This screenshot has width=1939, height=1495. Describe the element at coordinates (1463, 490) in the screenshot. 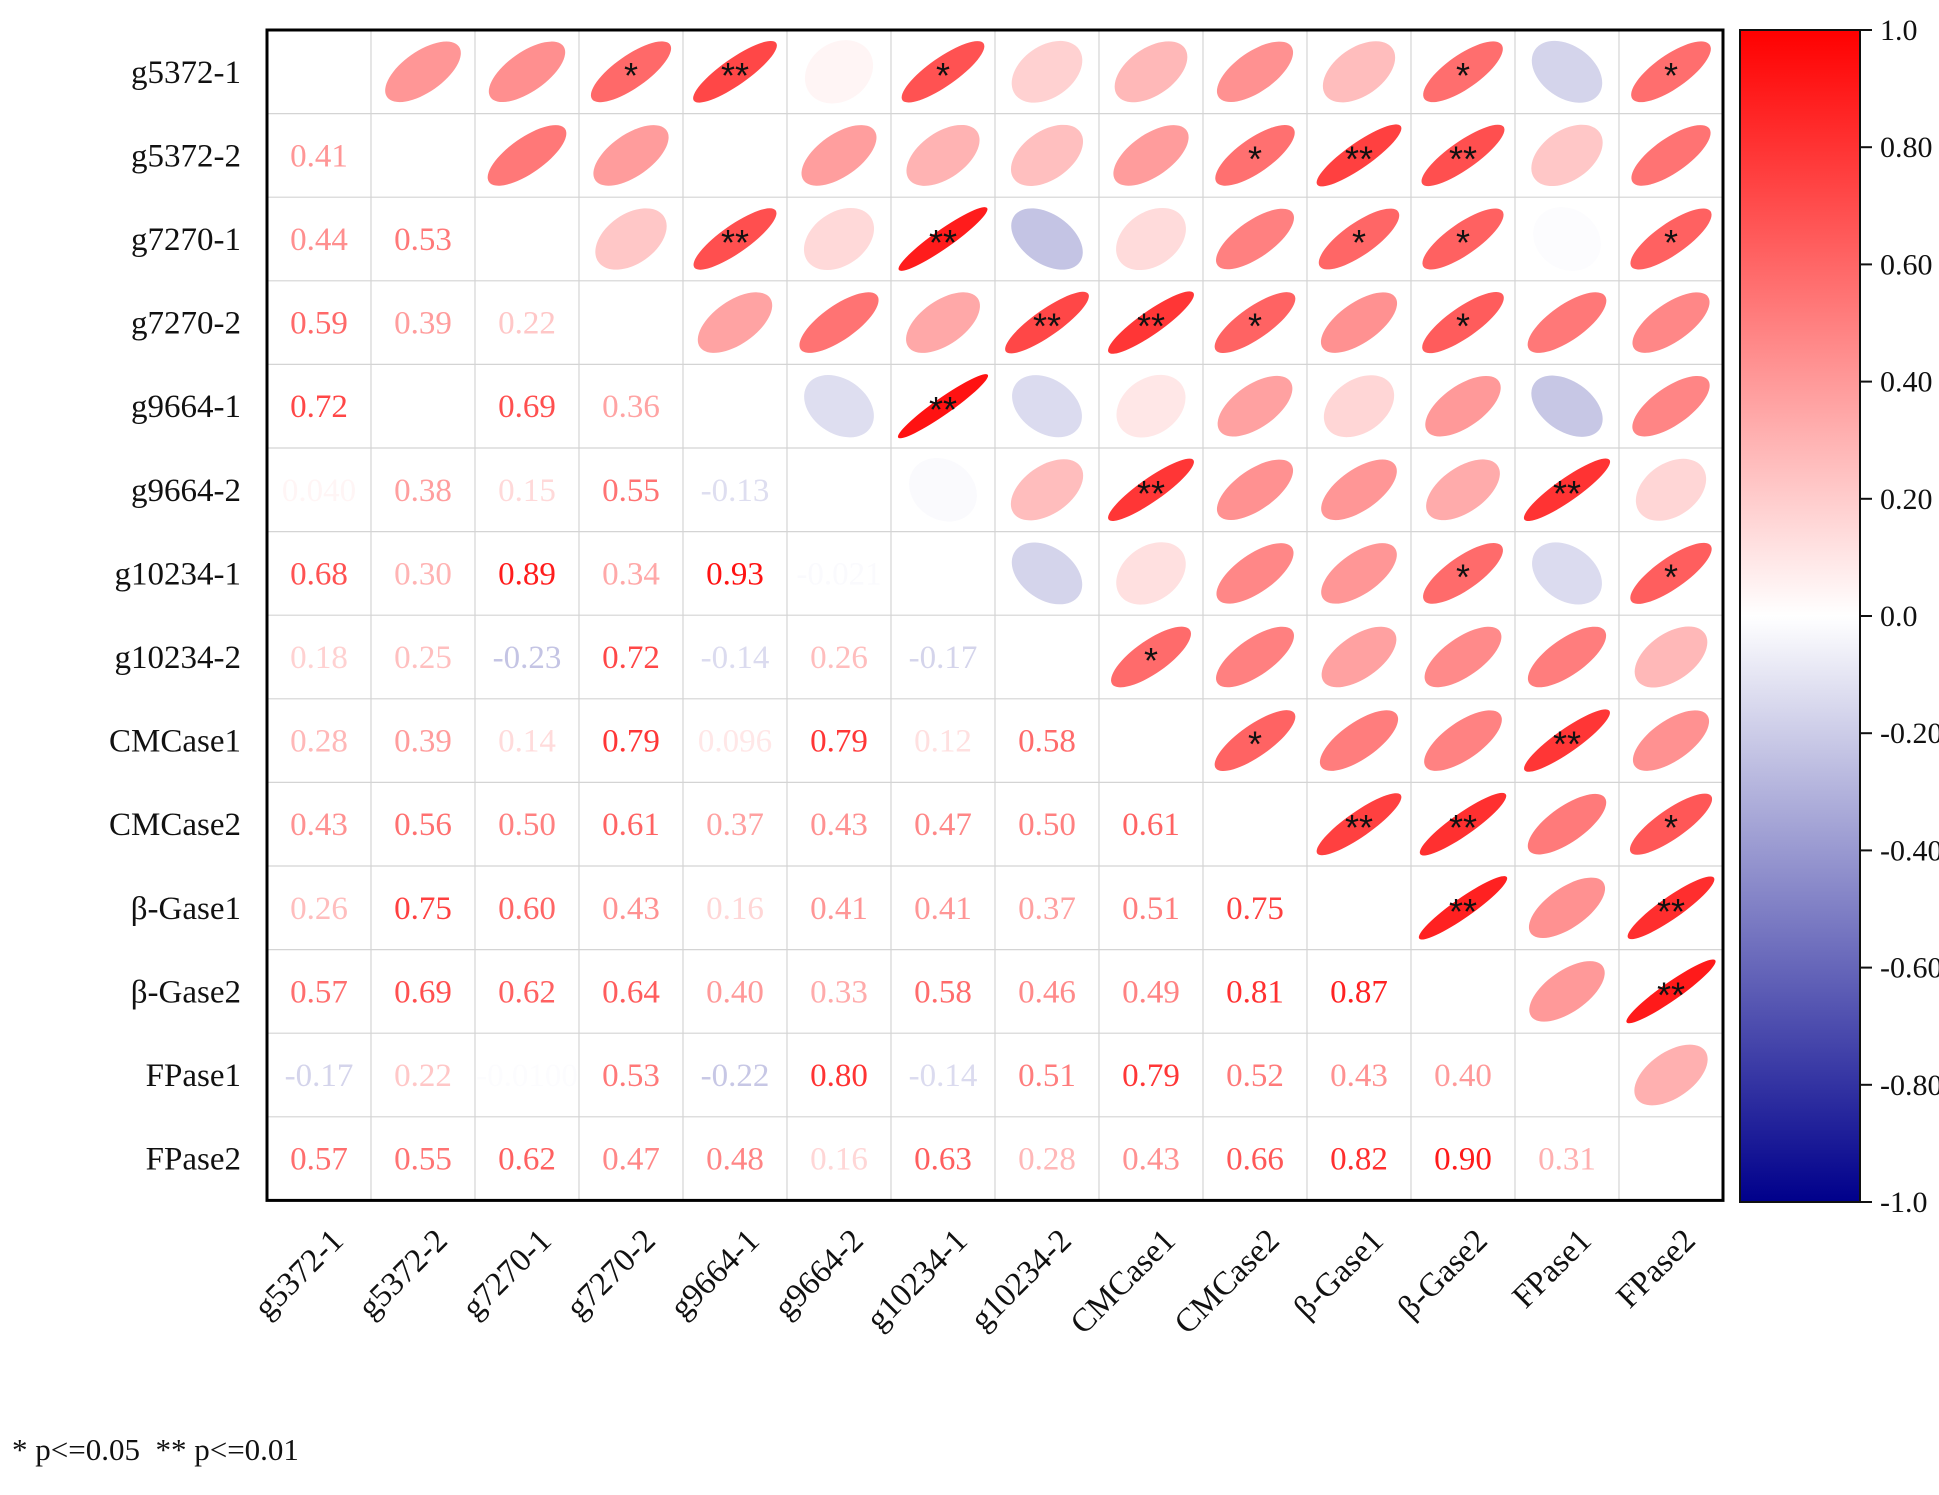

I see `ellipse-g9664-2-β-Gase2` at that location.